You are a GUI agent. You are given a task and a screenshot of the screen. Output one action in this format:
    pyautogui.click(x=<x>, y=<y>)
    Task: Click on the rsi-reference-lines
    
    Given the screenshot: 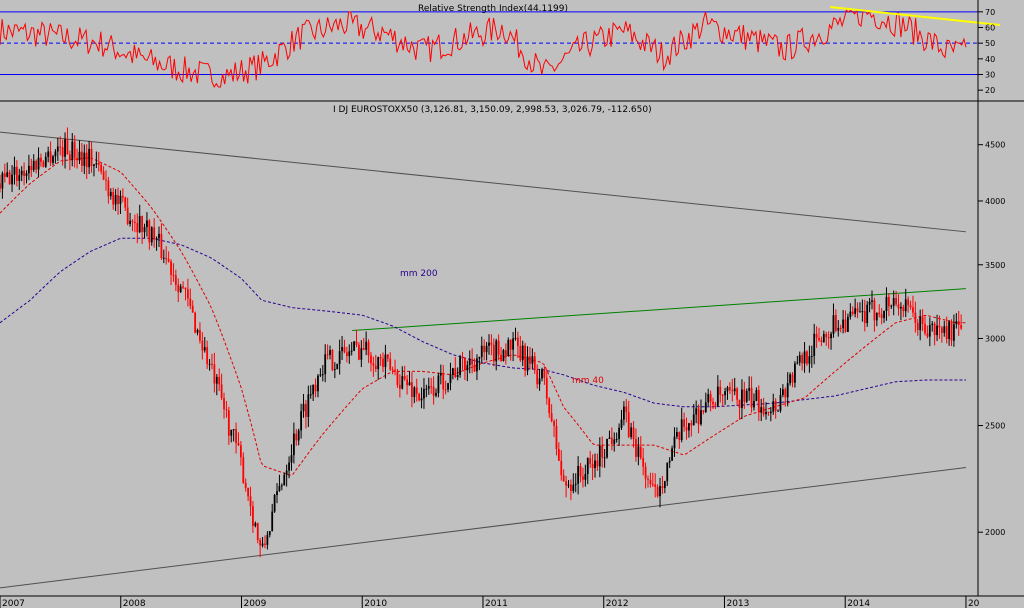 What is the action you would take?
    pyautogui.click(x=489, y=43)
    